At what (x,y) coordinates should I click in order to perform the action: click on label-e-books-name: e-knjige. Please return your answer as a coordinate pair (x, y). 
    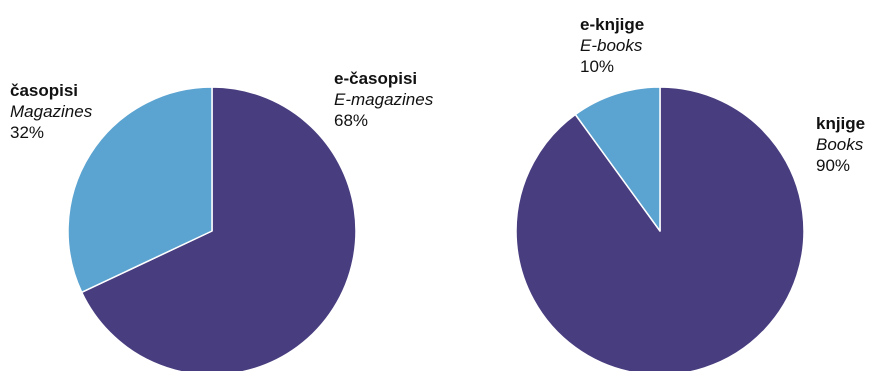
    Looking at the image, I should click on (612, 24).